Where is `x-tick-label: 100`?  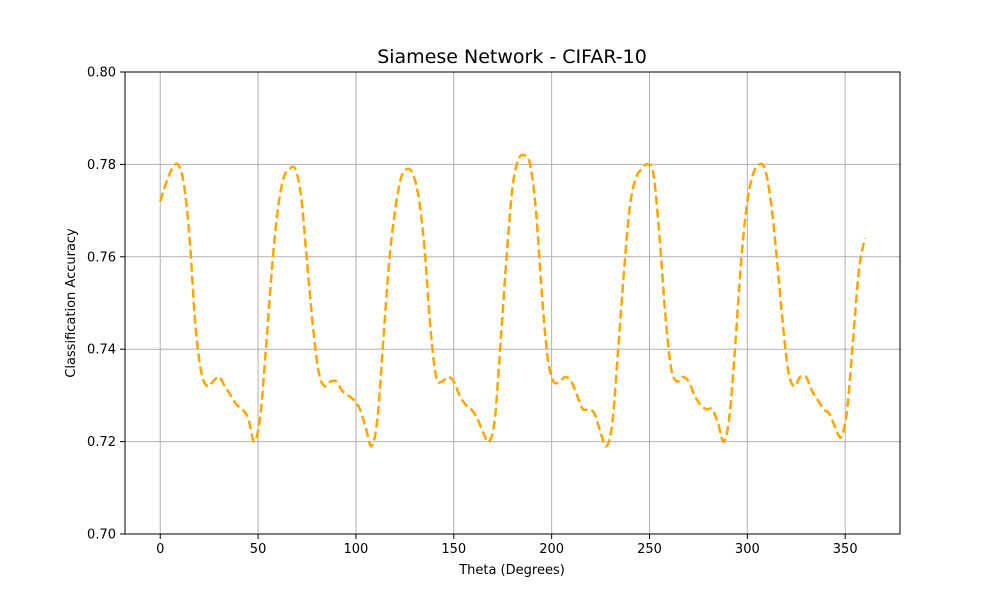 x-tick-label: 100 is located at coordinates (356, 549).